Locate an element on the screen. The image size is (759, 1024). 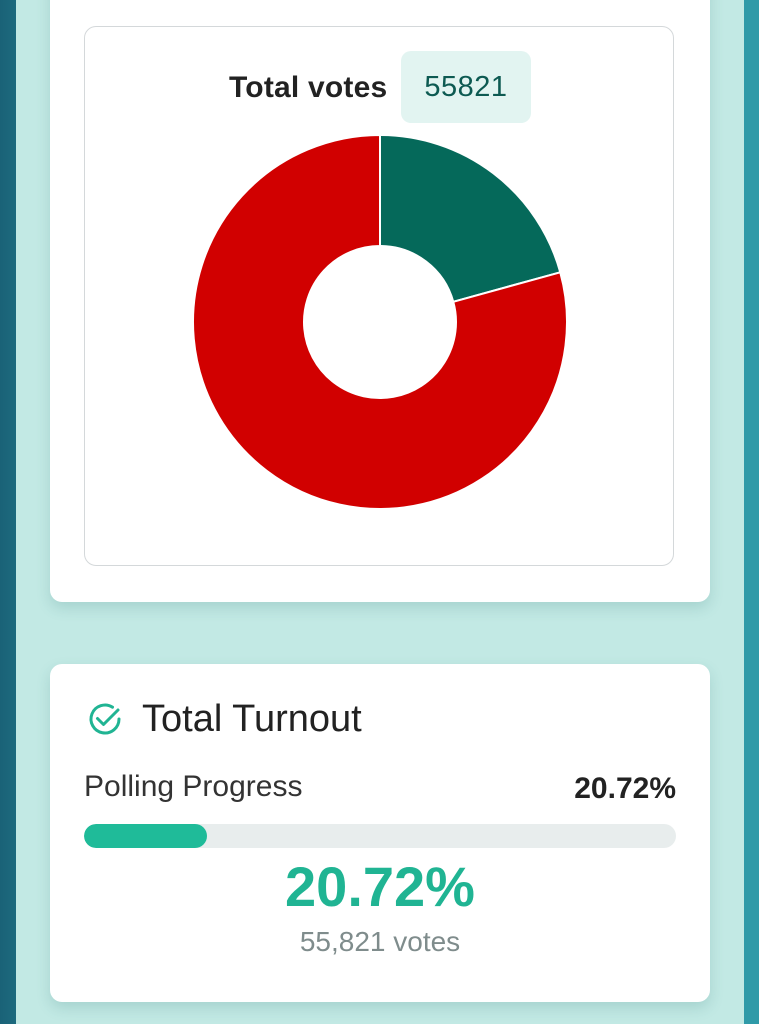
polling-progress-bar is located at coordinates (380, 836).